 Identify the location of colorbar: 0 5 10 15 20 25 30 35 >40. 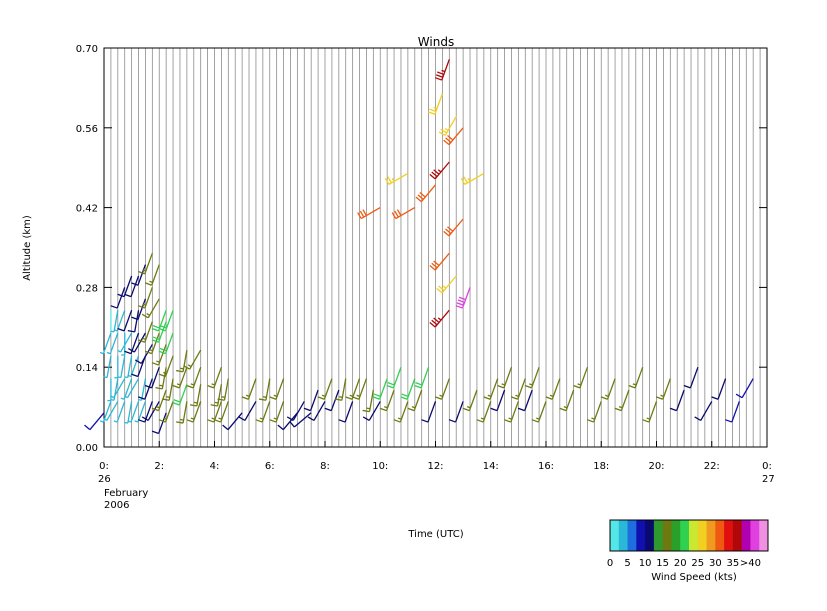
(688, 544).